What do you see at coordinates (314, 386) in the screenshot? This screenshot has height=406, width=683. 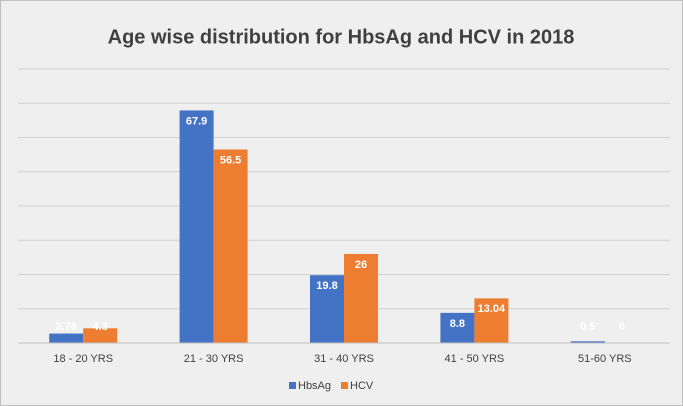 I see `legend-label: HbsAg` at bounding box center [314, 386].